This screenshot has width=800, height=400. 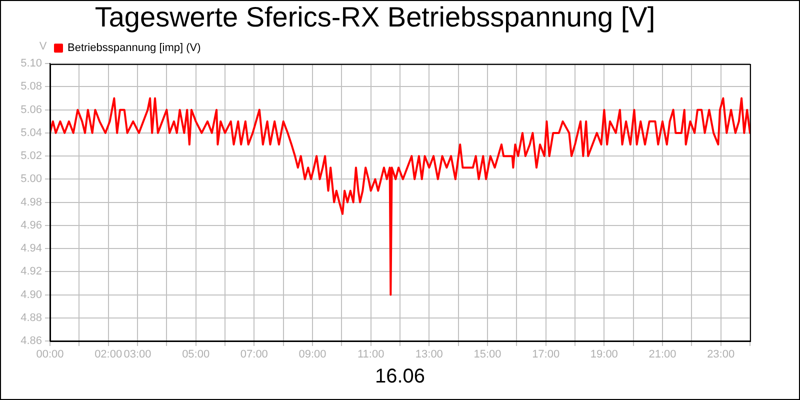 I want to click on y-tick-label: 4.86, so click(x=31, y=341).